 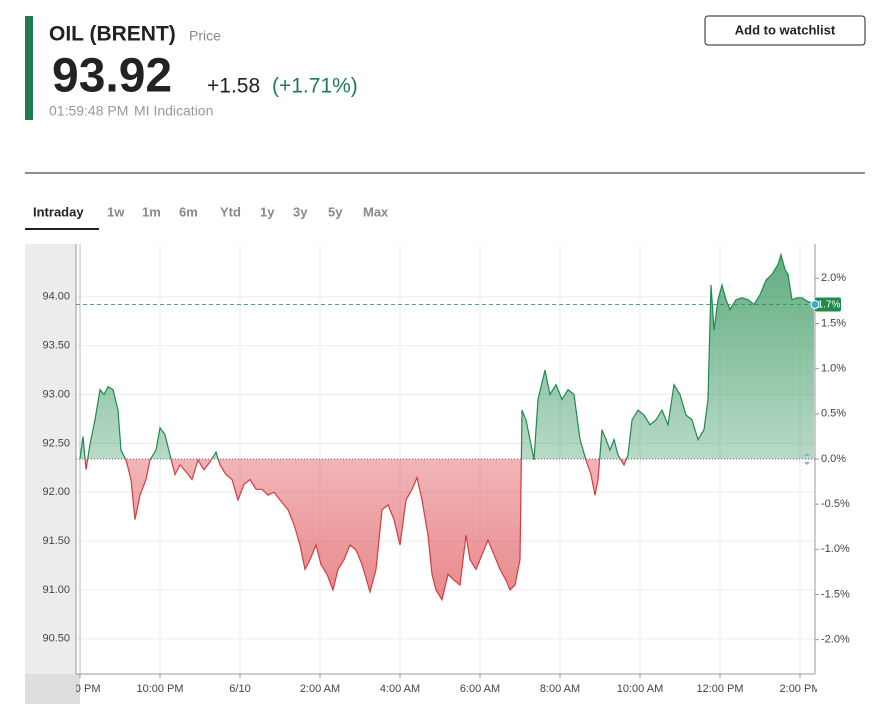 What do you see at coordinates (58, 211) in the screenshot?
I see `tab: Intraday` at bounding box center [58, 211].